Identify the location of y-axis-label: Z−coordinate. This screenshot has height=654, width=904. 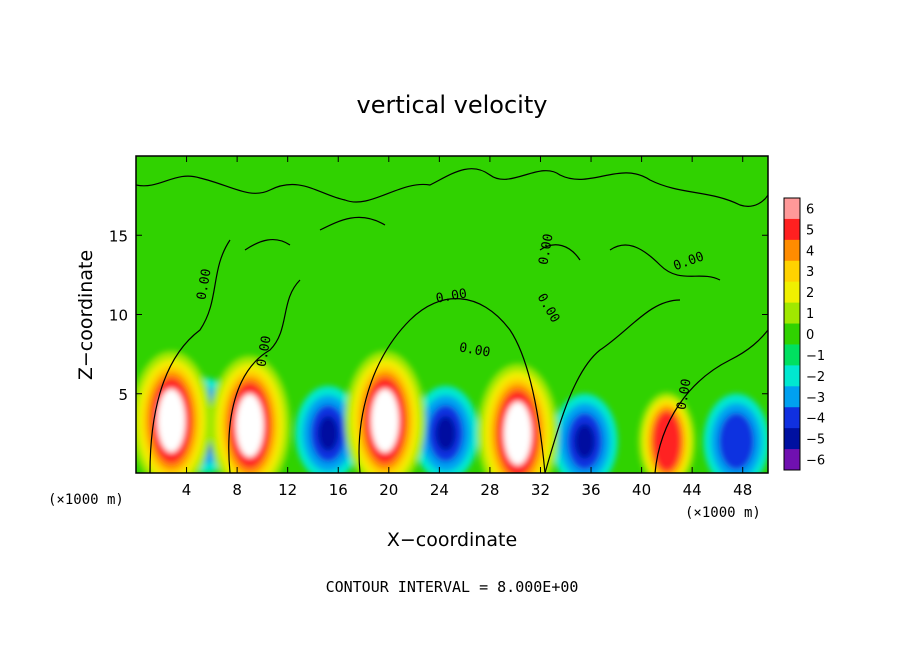
(86, 315).